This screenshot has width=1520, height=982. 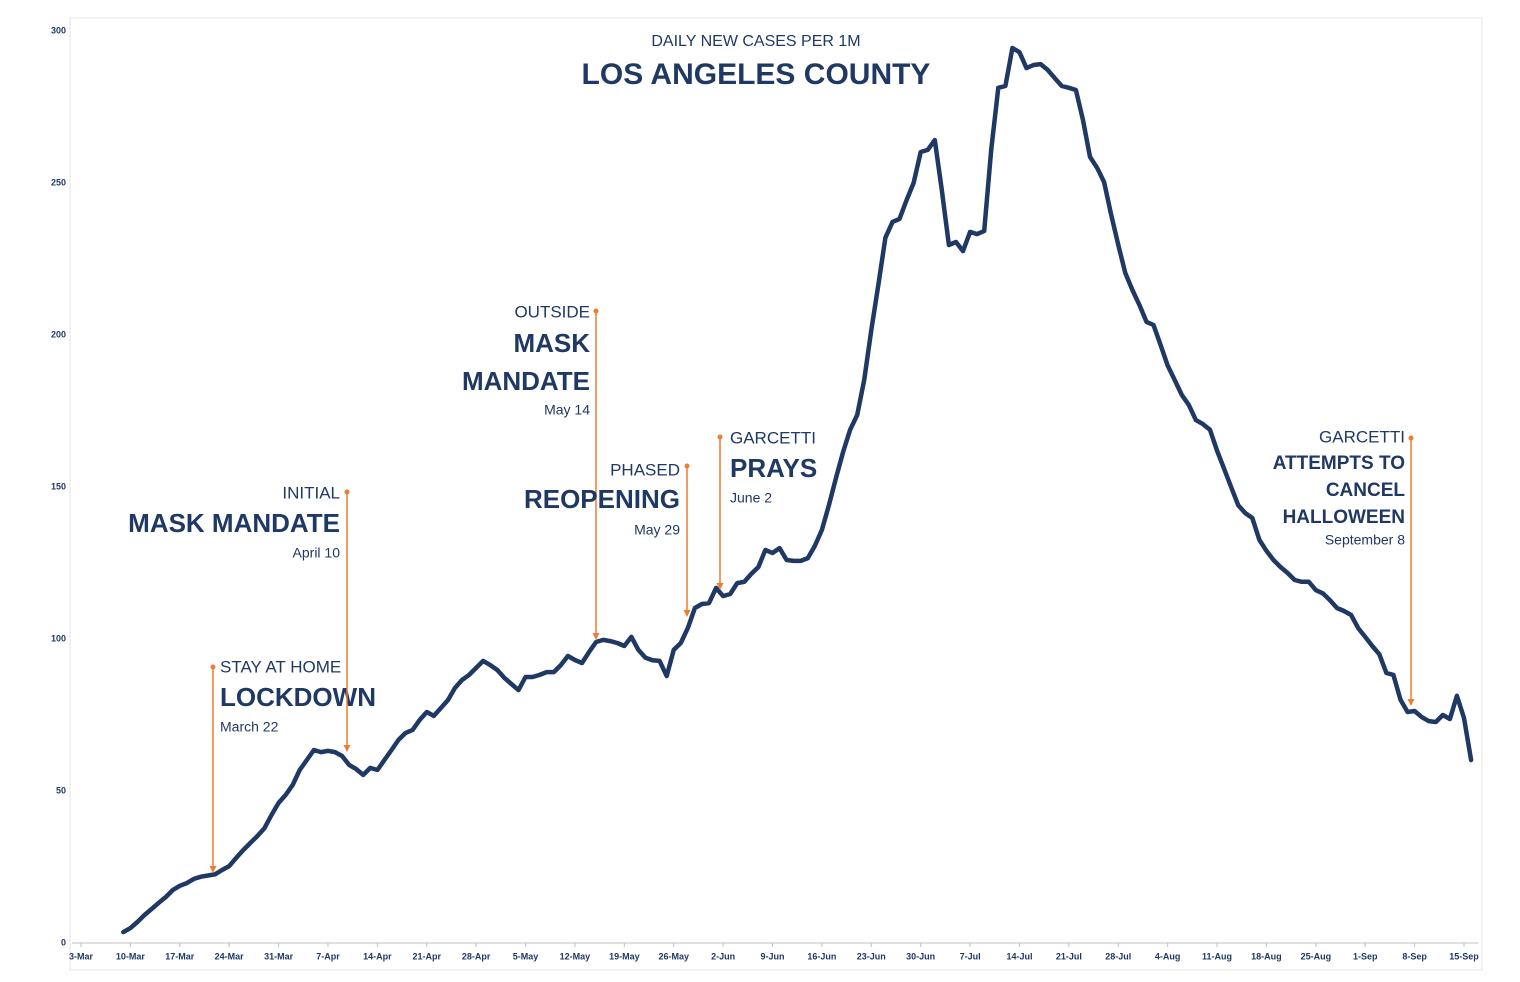 I want to click on annotation-date: May 14, so click(x=567, y=410).